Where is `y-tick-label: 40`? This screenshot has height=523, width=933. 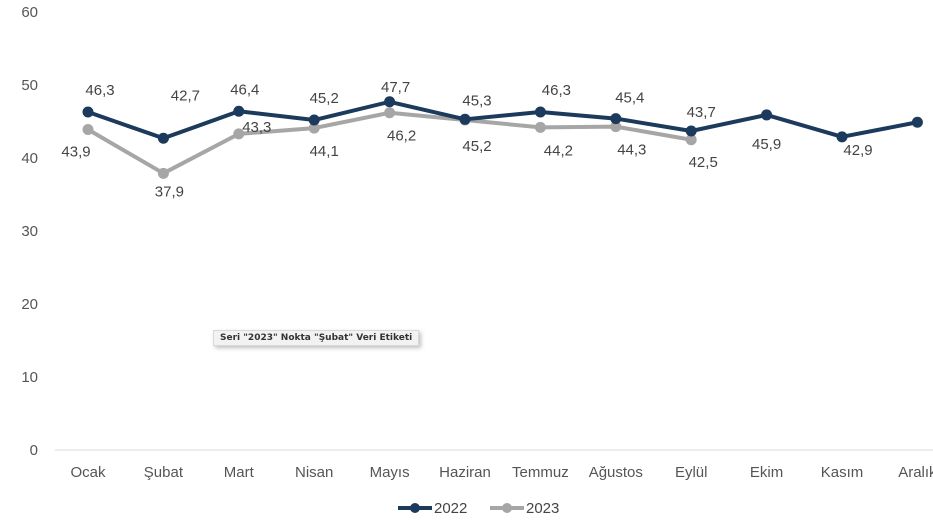
y-tick-label: 40 is located at coordinates (29, 158).